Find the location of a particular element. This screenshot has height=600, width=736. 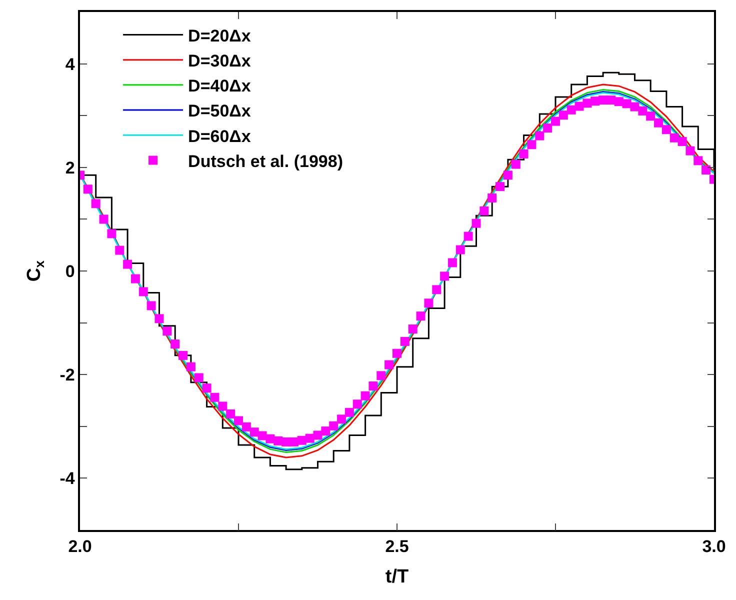

y-tick-label: -2 is located at coordinates (67, 375).